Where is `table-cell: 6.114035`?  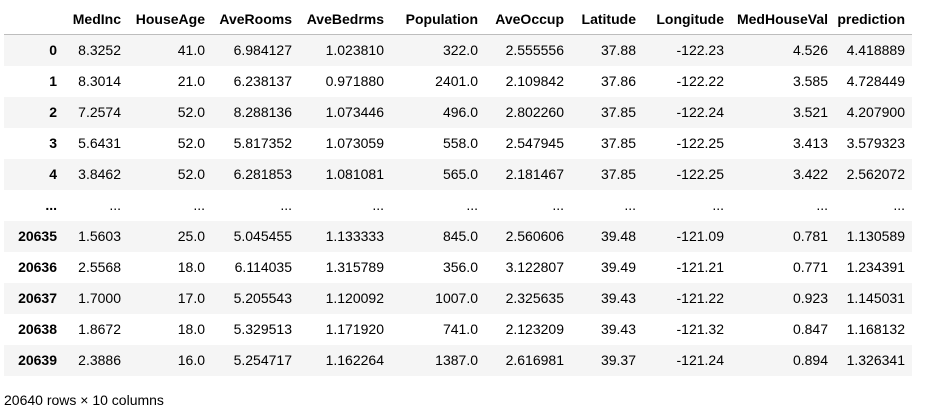 table-cell: 6.114035 is located at coordinates (263, 267).